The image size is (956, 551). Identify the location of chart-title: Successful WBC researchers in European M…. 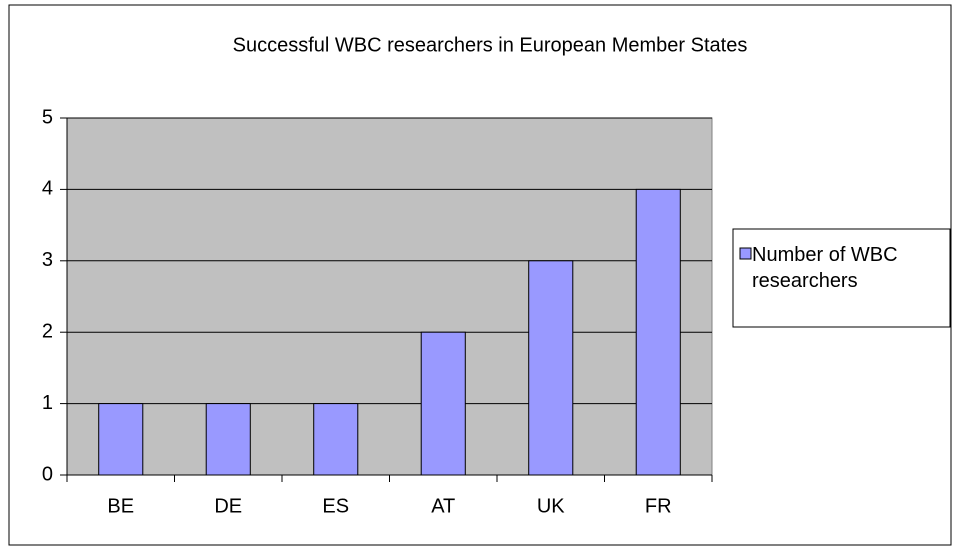
(490, 45).